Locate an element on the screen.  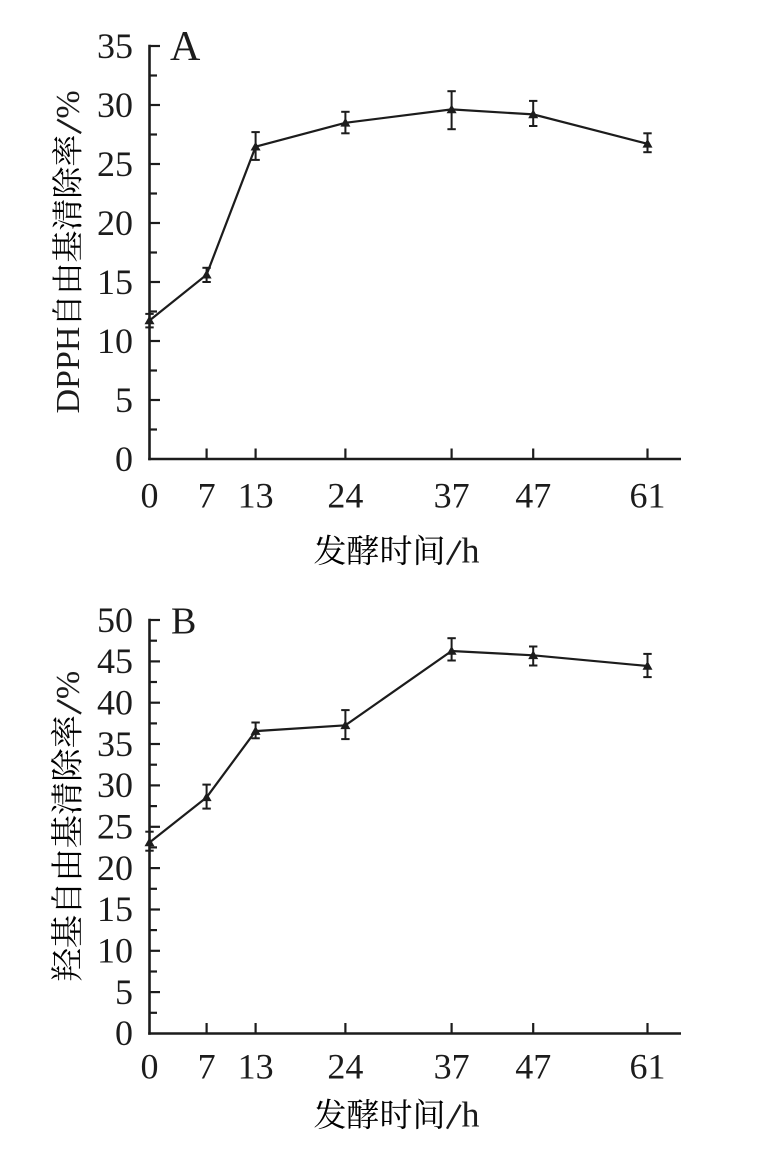
svg-text: 45 is located at coordinates (115, 661).